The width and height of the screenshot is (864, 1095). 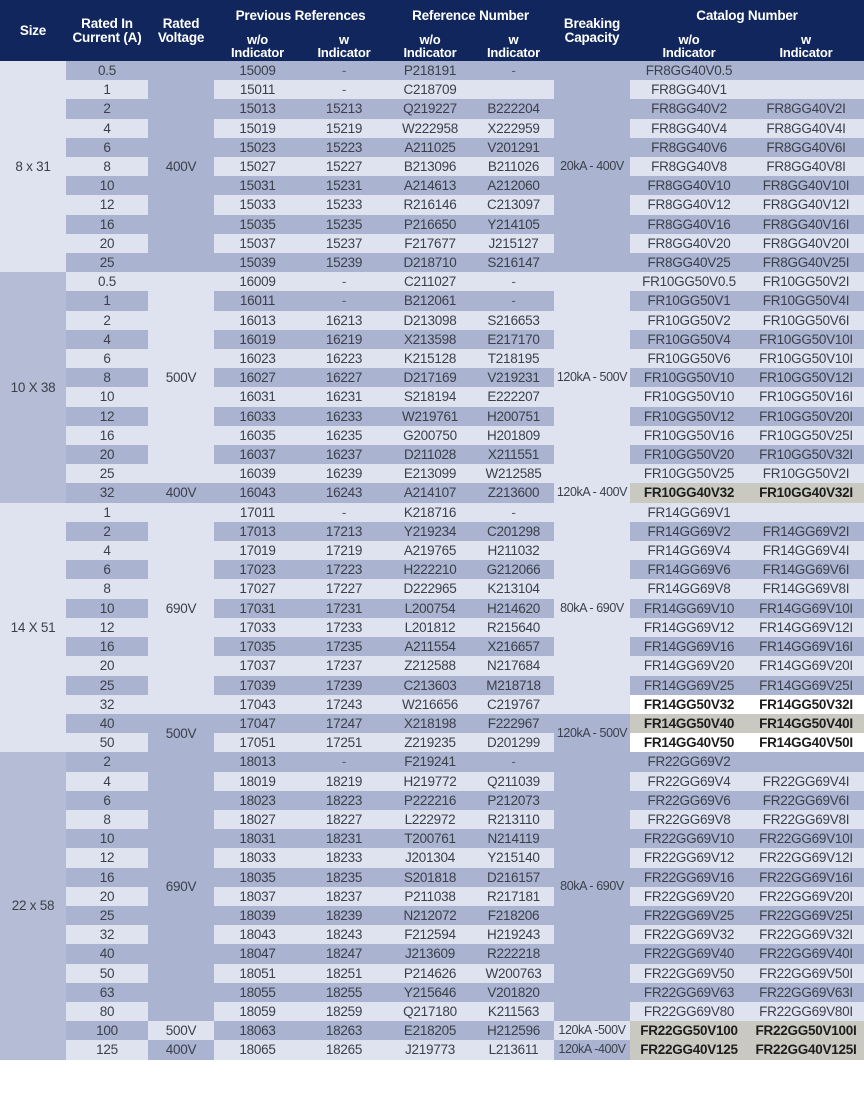 I want to click on rated-voltage-cell: 690V, so click(x=181, y=887).